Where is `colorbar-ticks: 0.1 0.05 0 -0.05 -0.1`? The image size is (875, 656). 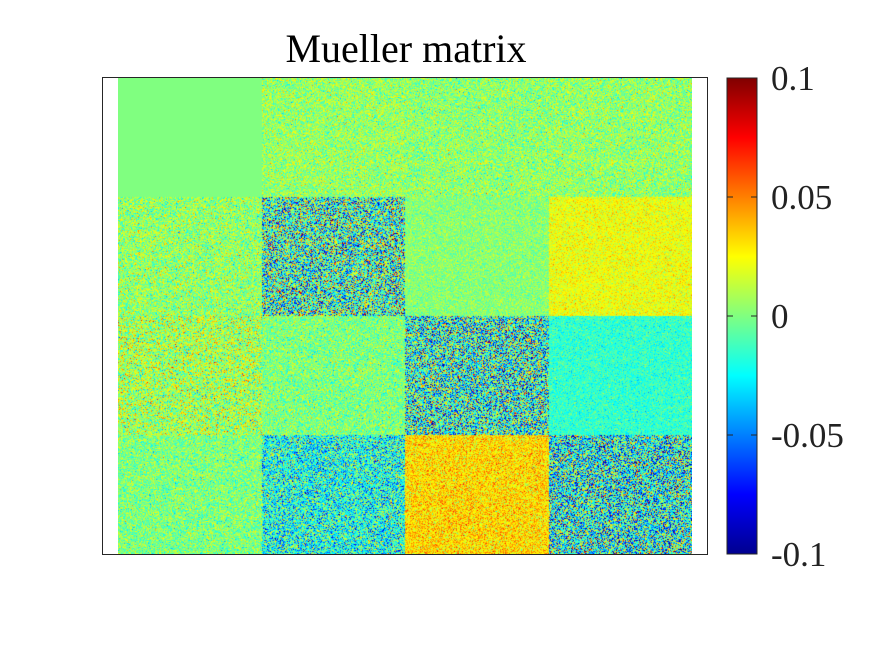 colorbar-ticks: 0.1 0.05 0 -0.05 -0.1 is located at coordinates (785, 316).